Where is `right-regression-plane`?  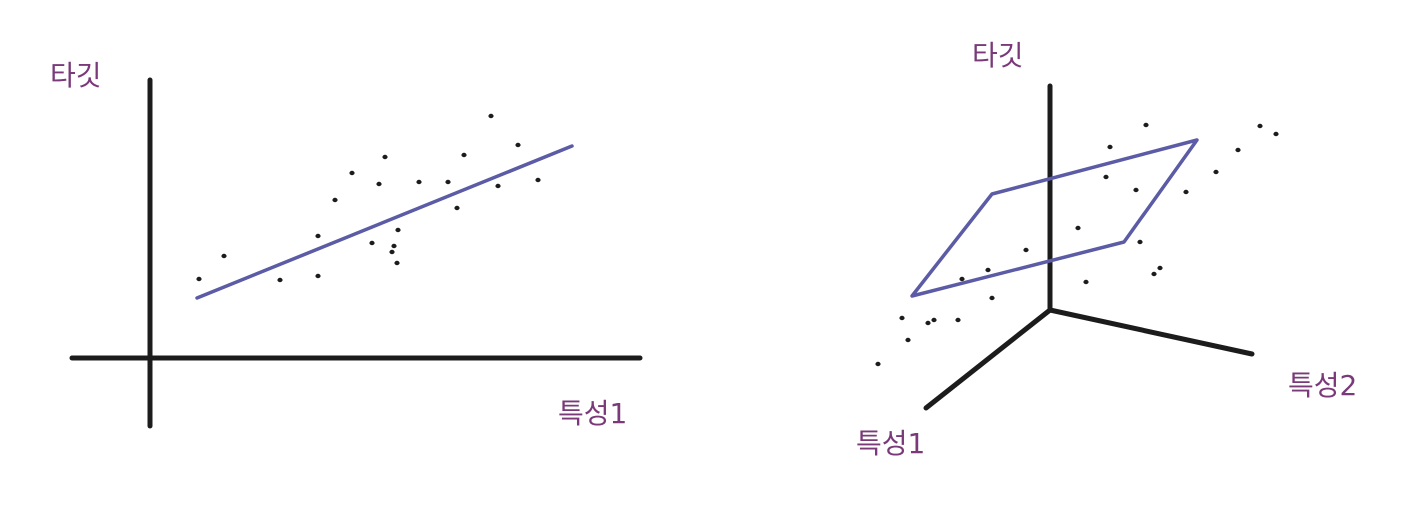
right-regression-plane is located at coordinates (1054, 218).